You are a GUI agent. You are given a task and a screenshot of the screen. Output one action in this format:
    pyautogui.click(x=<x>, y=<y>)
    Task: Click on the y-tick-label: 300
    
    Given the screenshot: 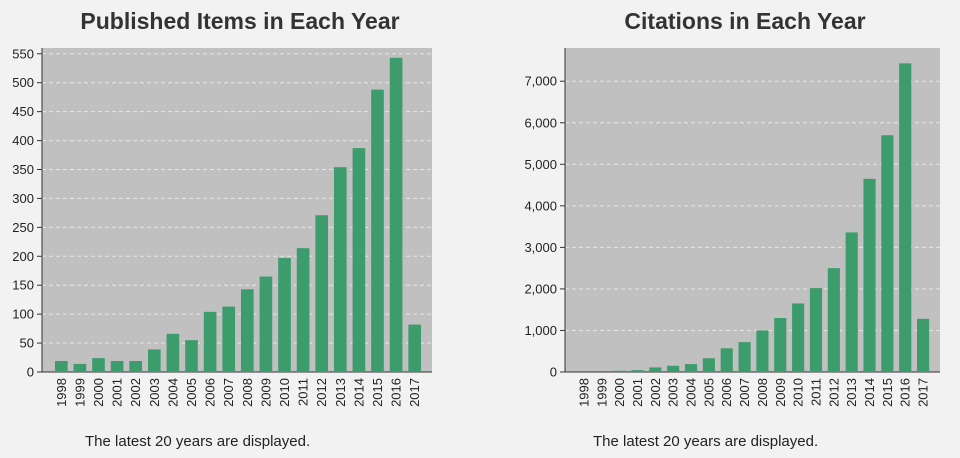 What is the action you would take?
    pyautogui.click(x=23, y=198)
    